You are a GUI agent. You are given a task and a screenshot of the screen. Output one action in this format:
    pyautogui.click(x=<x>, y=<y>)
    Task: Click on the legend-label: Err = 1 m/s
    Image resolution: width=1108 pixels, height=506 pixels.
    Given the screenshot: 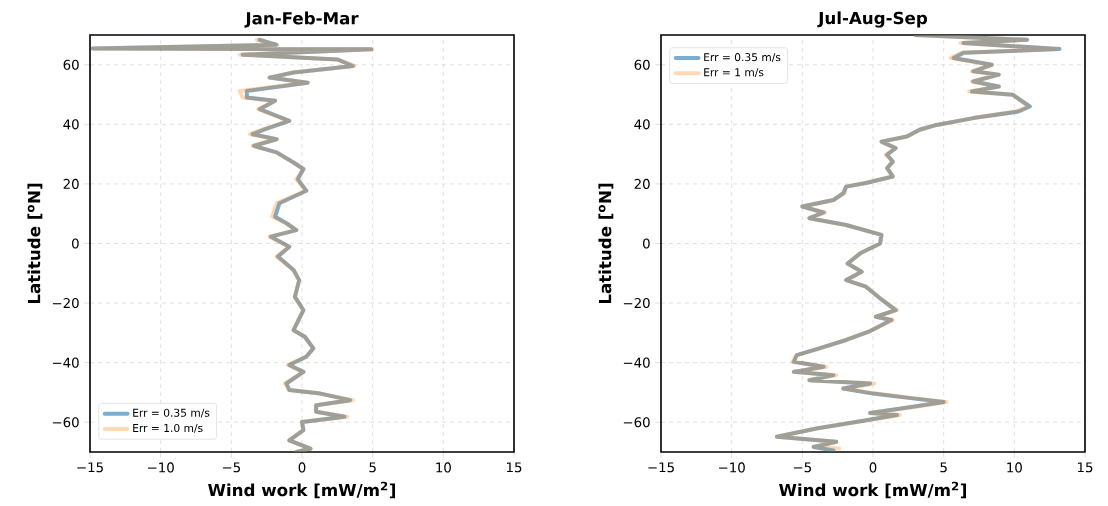 What is the action you would take?
    pyautogui.click(x=734, y=73)
    